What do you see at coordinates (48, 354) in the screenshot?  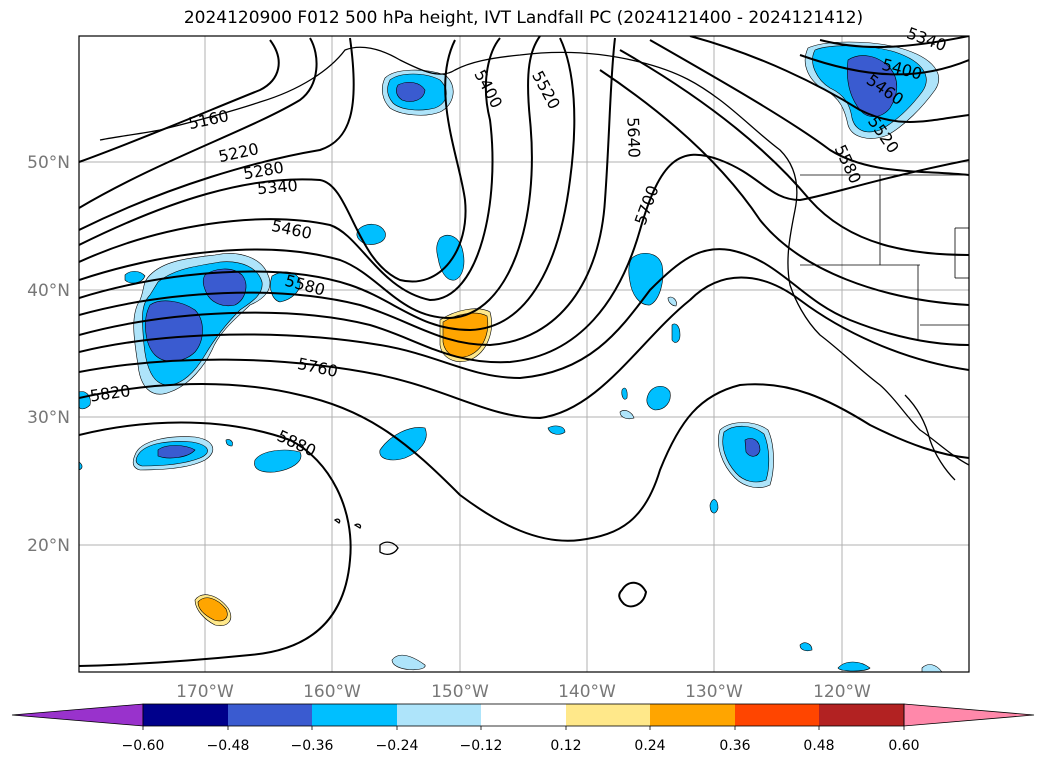 I see `latitude-labels: 50°N 40°N 30°N 20°N` at bounding box center [48, 354].